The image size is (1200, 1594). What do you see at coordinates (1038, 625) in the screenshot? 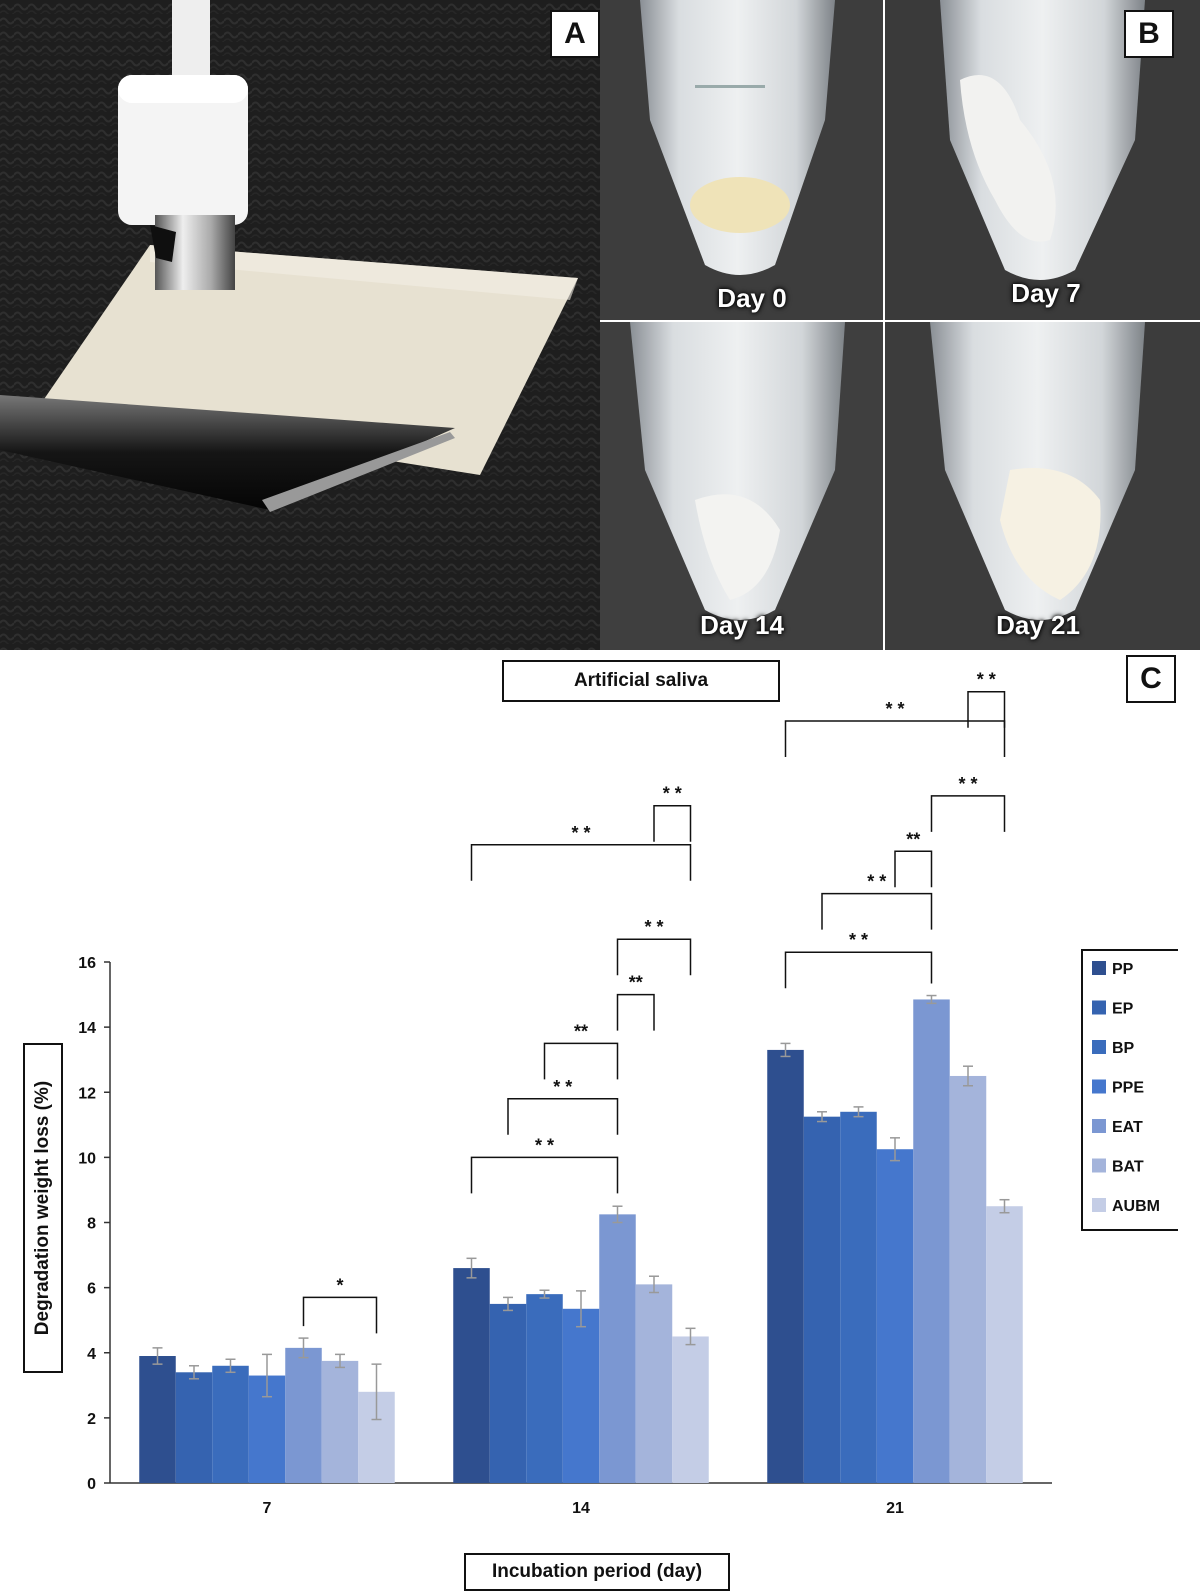
I see `day-label-21: Day 21` at bounding box center [1038, 625].